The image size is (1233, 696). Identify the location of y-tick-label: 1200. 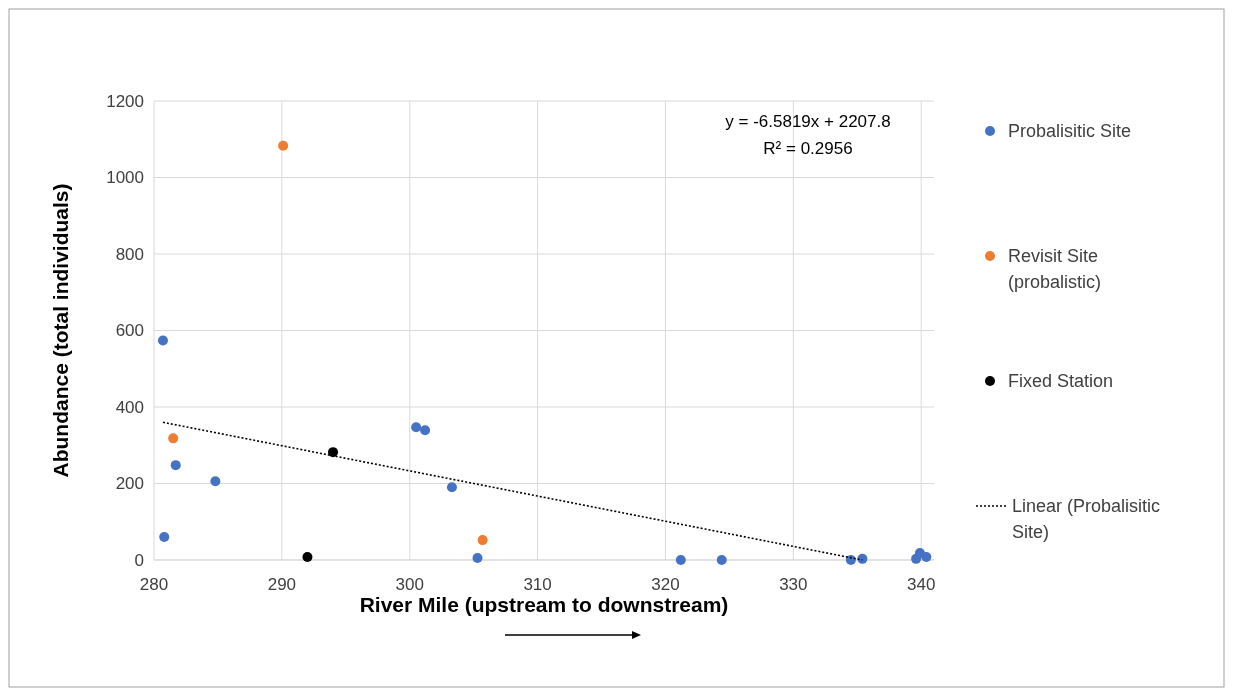
(125, 101).